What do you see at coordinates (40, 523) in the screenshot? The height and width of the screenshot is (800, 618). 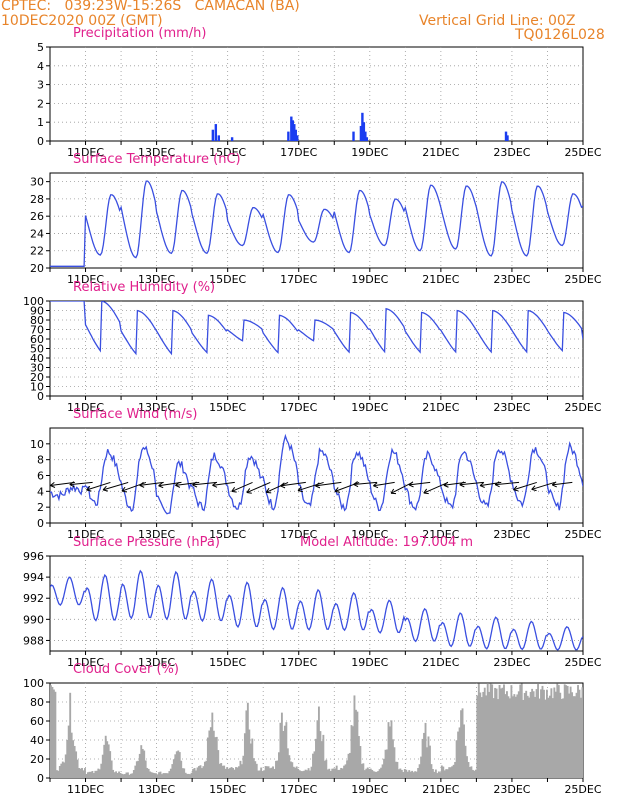 I see `y-tick-label: 0` at bounding box center [40, 523].